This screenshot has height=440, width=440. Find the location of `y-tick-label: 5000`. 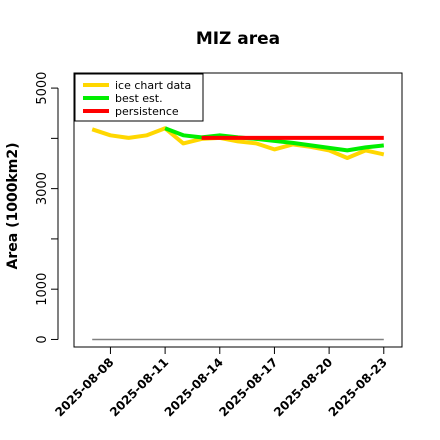

y-tick-label: 5000 is located at coordinates (42, 88).